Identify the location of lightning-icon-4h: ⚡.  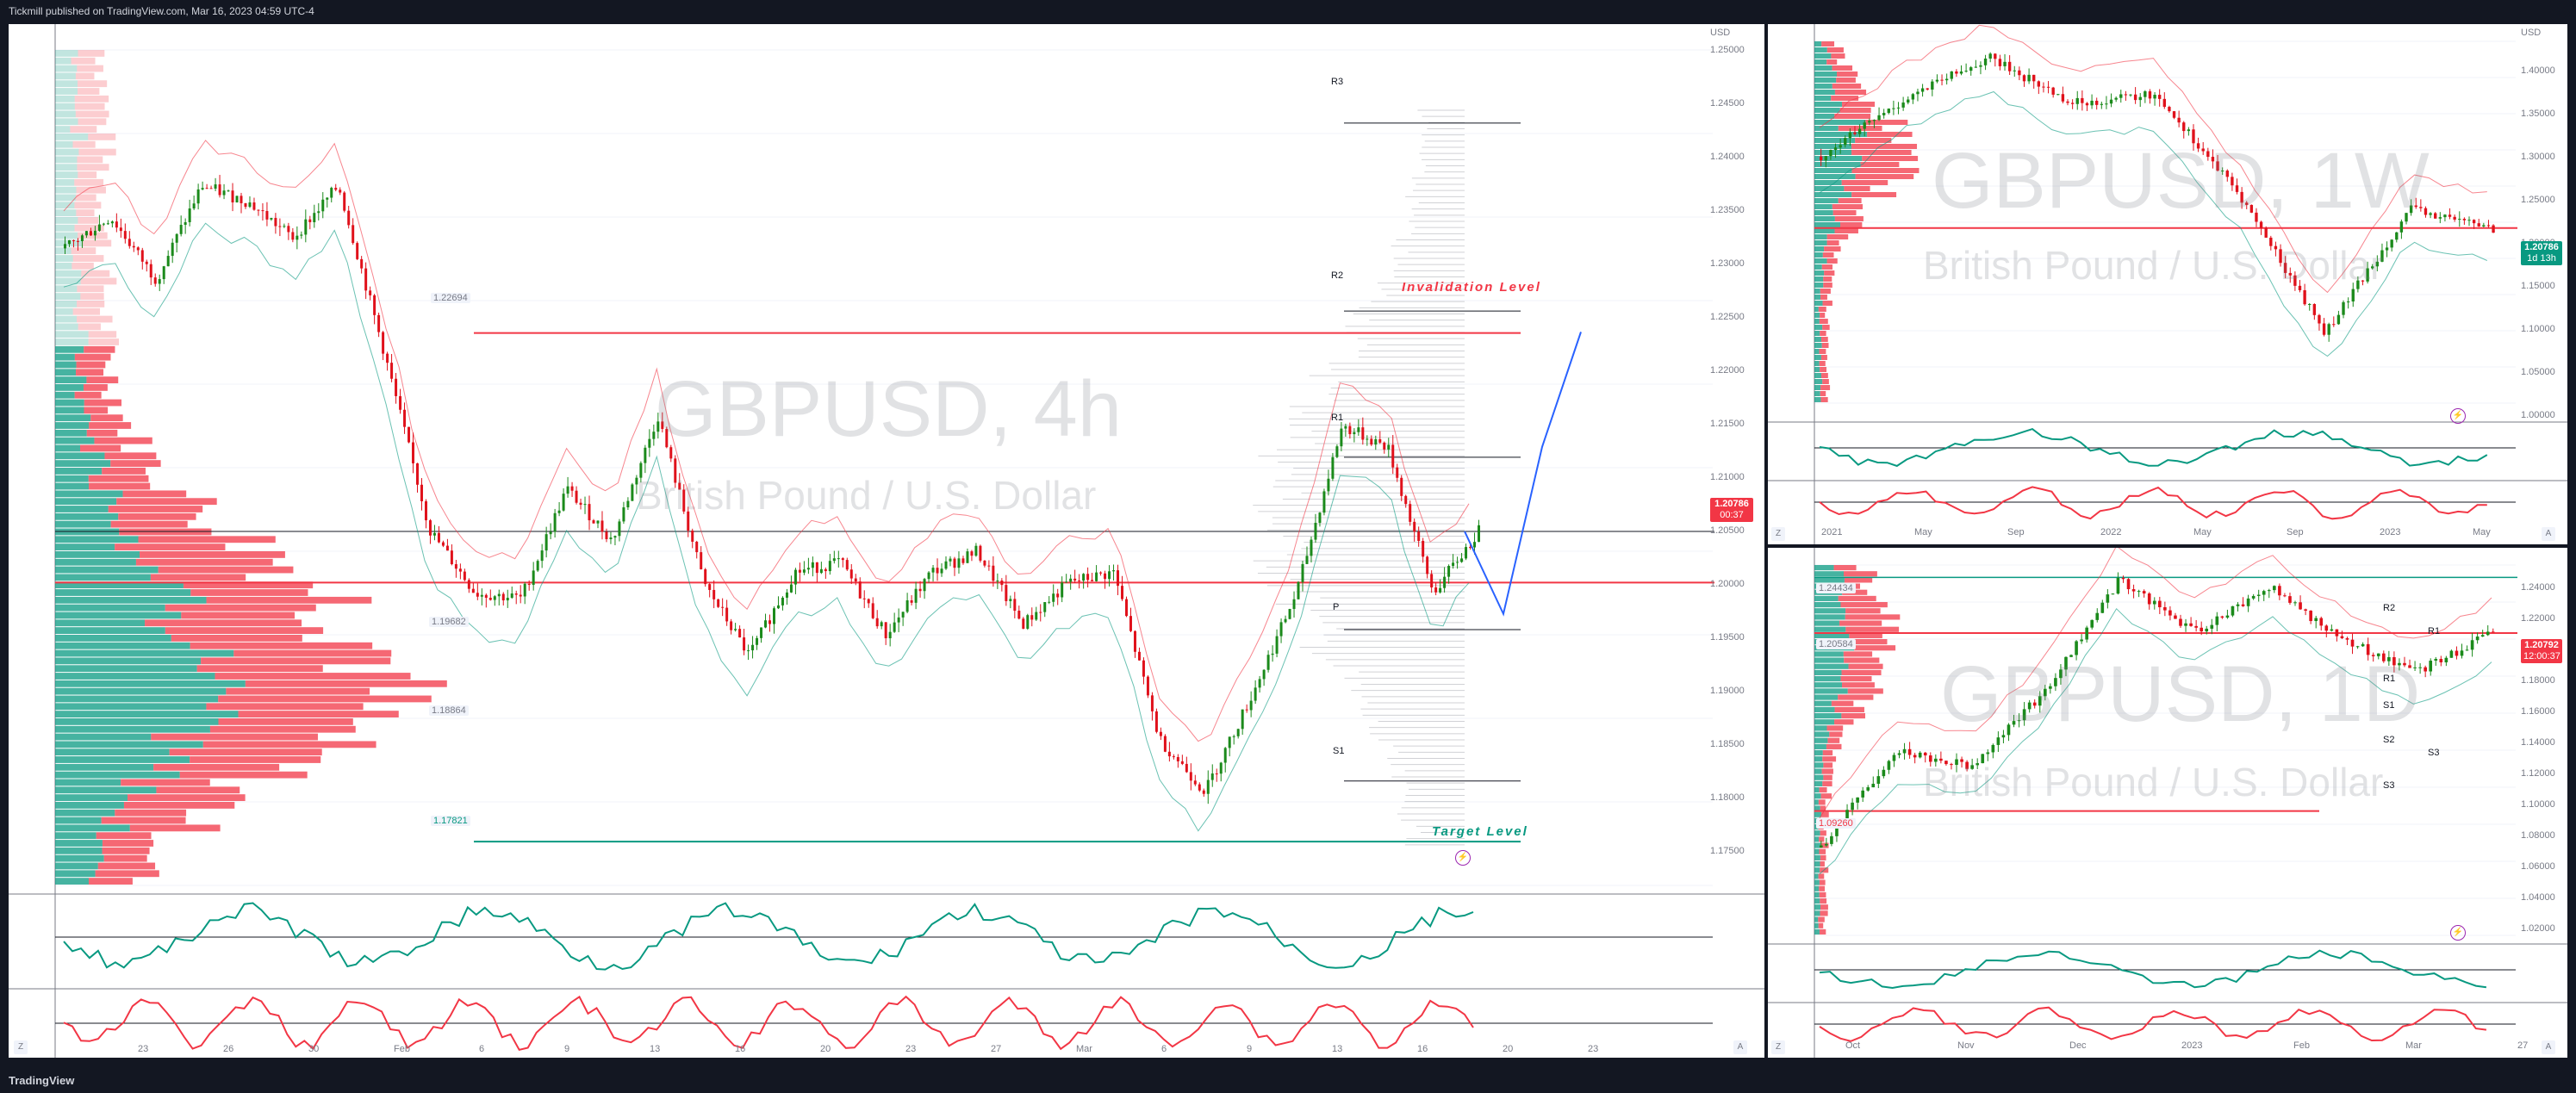
(1463, 858).